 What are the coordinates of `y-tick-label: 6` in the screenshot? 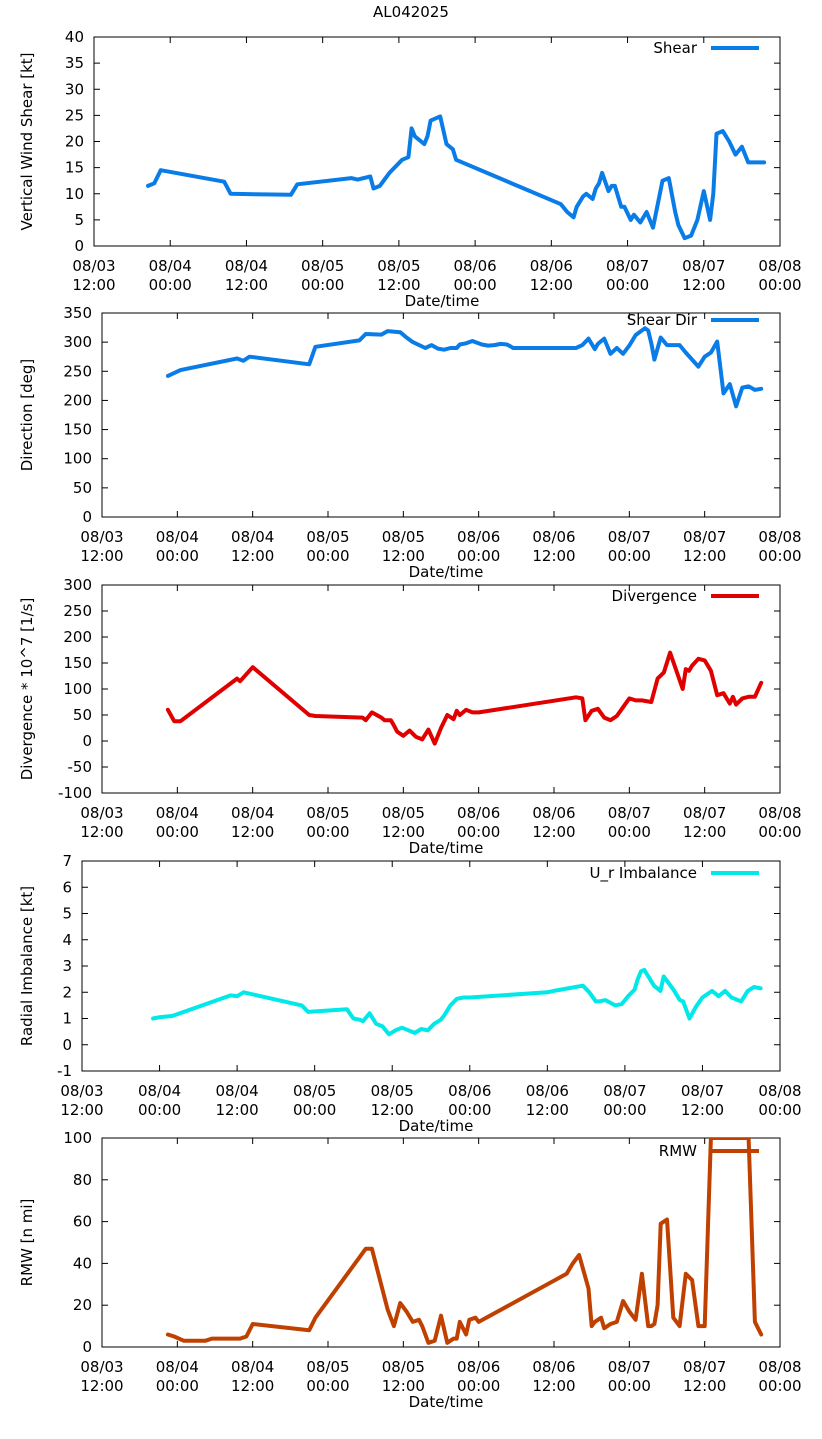 It's located at (67, 887).